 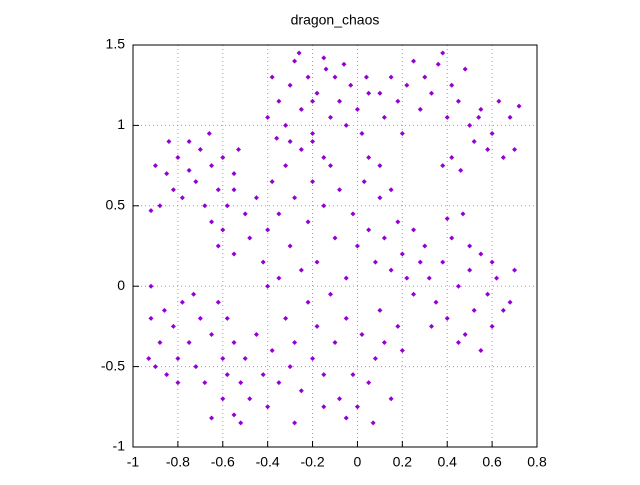 I want to click on y-tick-label: 0.5, so click(x=116, y=205).